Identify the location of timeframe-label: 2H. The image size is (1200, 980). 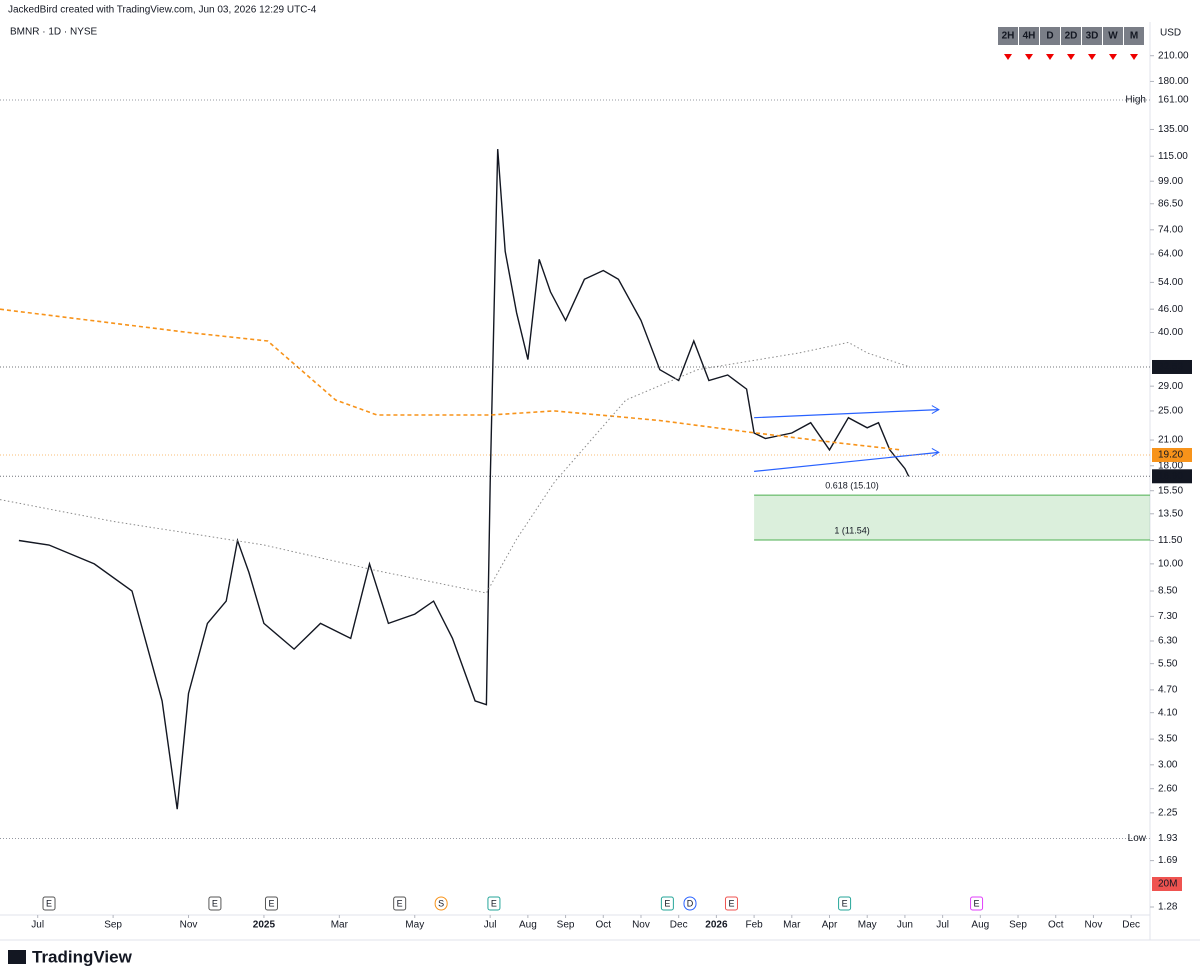
(1008, 36).